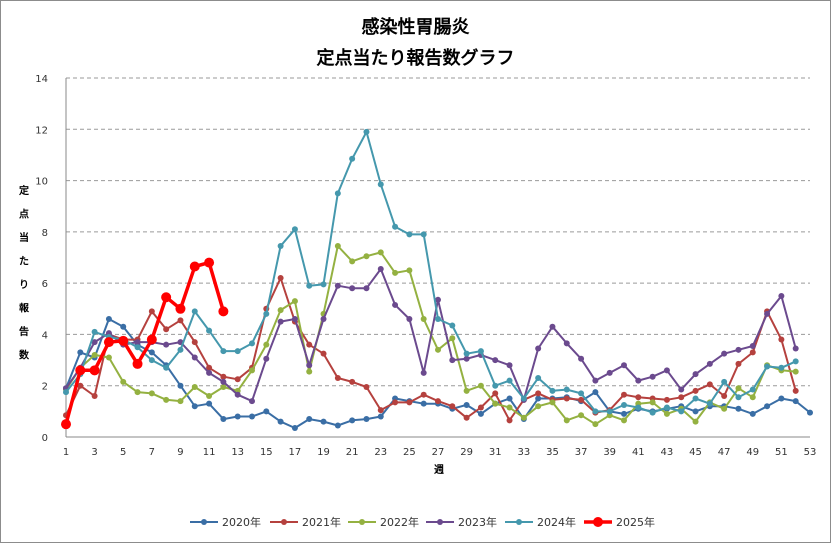 Image resolution: width=831 pixels, height=543 pixels. I want to click on y-tick-label: 10, so click(41, 182).